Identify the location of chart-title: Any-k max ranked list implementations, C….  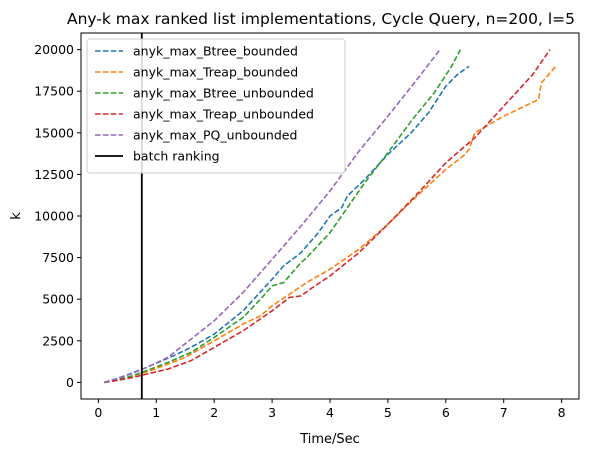
(321, 19).